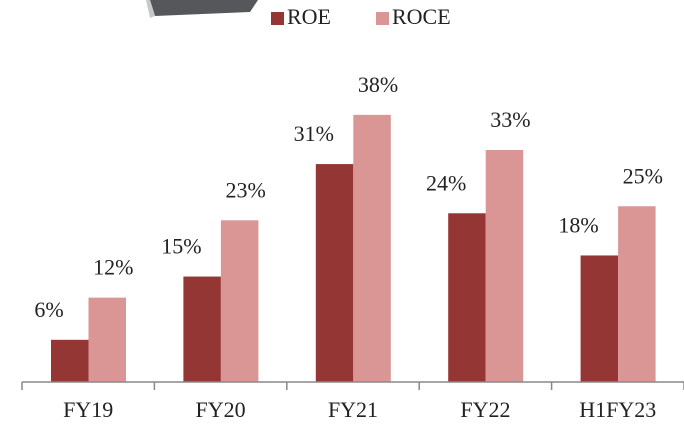 This screenshot has width=684, height=433. I want to click on data-label: 18%, so click(578, 225).